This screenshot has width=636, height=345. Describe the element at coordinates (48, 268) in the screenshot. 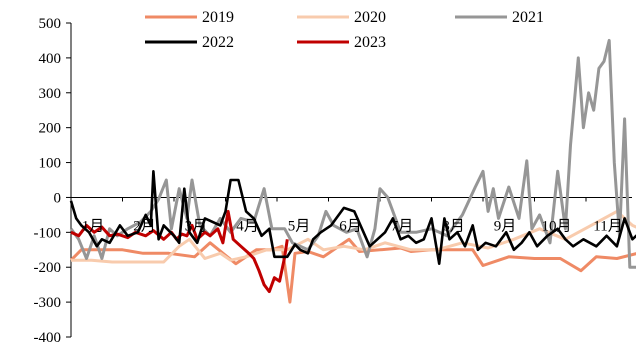

I see `y-tick-label: -200` at that location.